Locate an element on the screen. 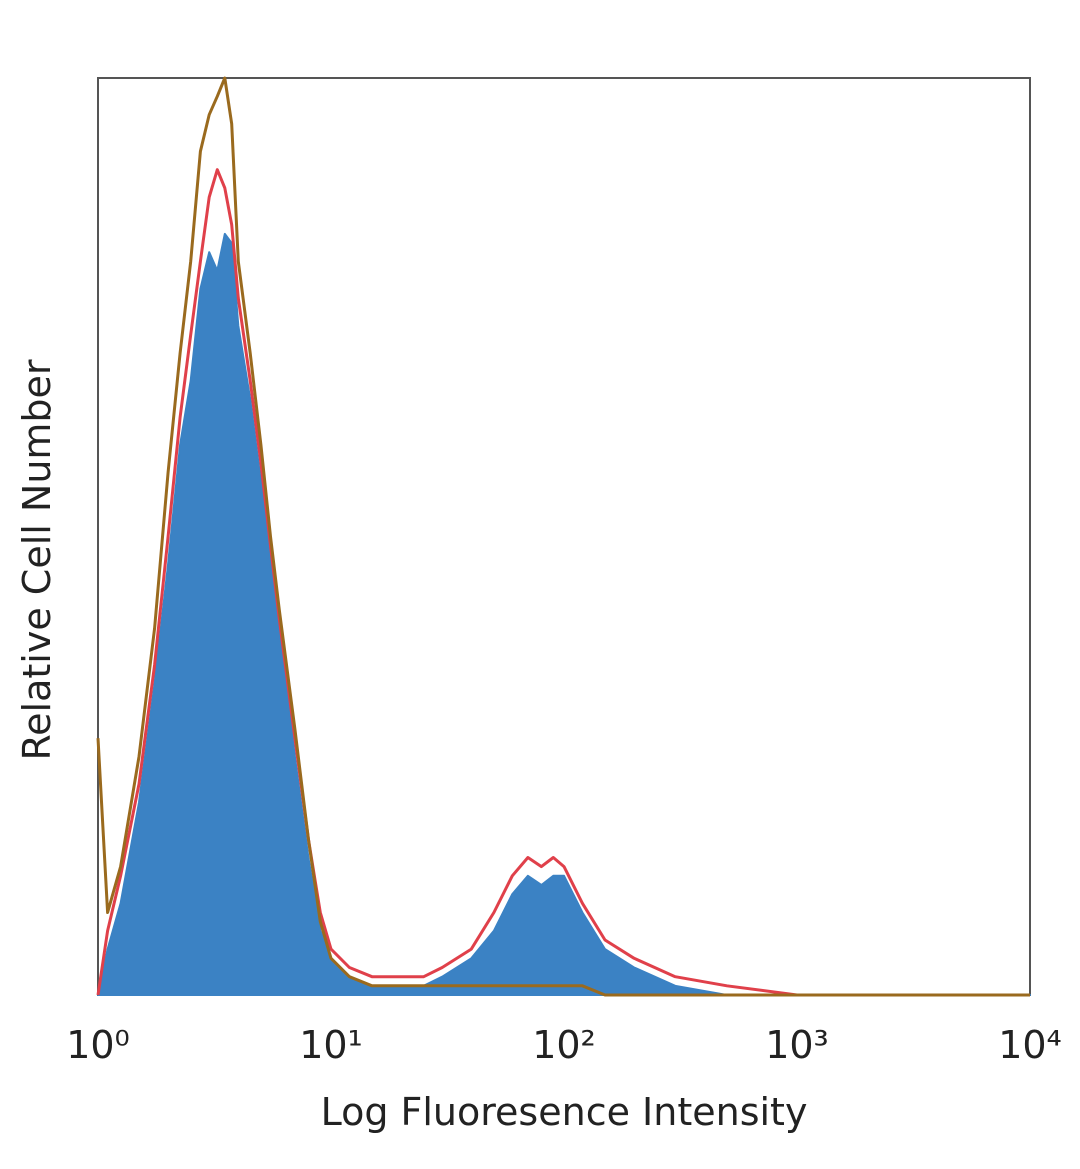  x-tick-label: 10⁰ is located at coordinates (98, 1045).